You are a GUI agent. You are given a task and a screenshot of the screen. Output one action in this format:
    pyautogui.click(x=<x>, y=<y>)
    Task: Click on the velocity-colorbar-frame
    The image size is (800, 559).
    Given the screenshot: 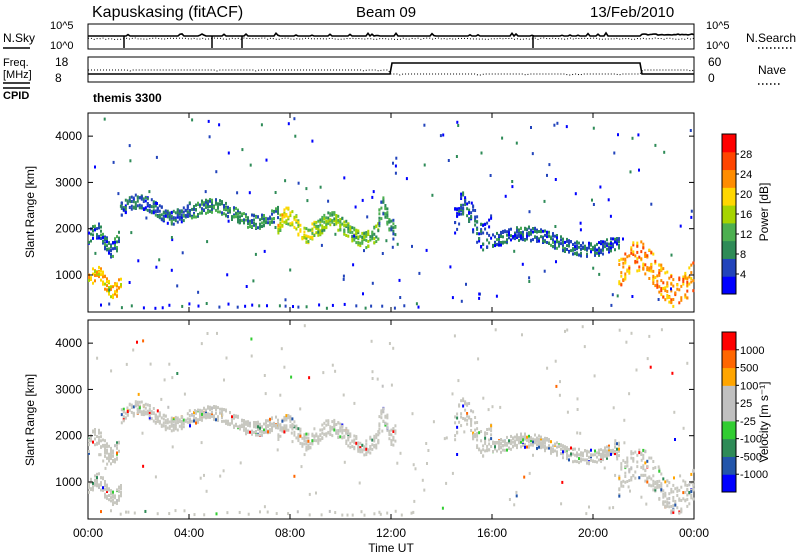 What is the action you would take?
    pyautogui.click(x=729, y=412)
    